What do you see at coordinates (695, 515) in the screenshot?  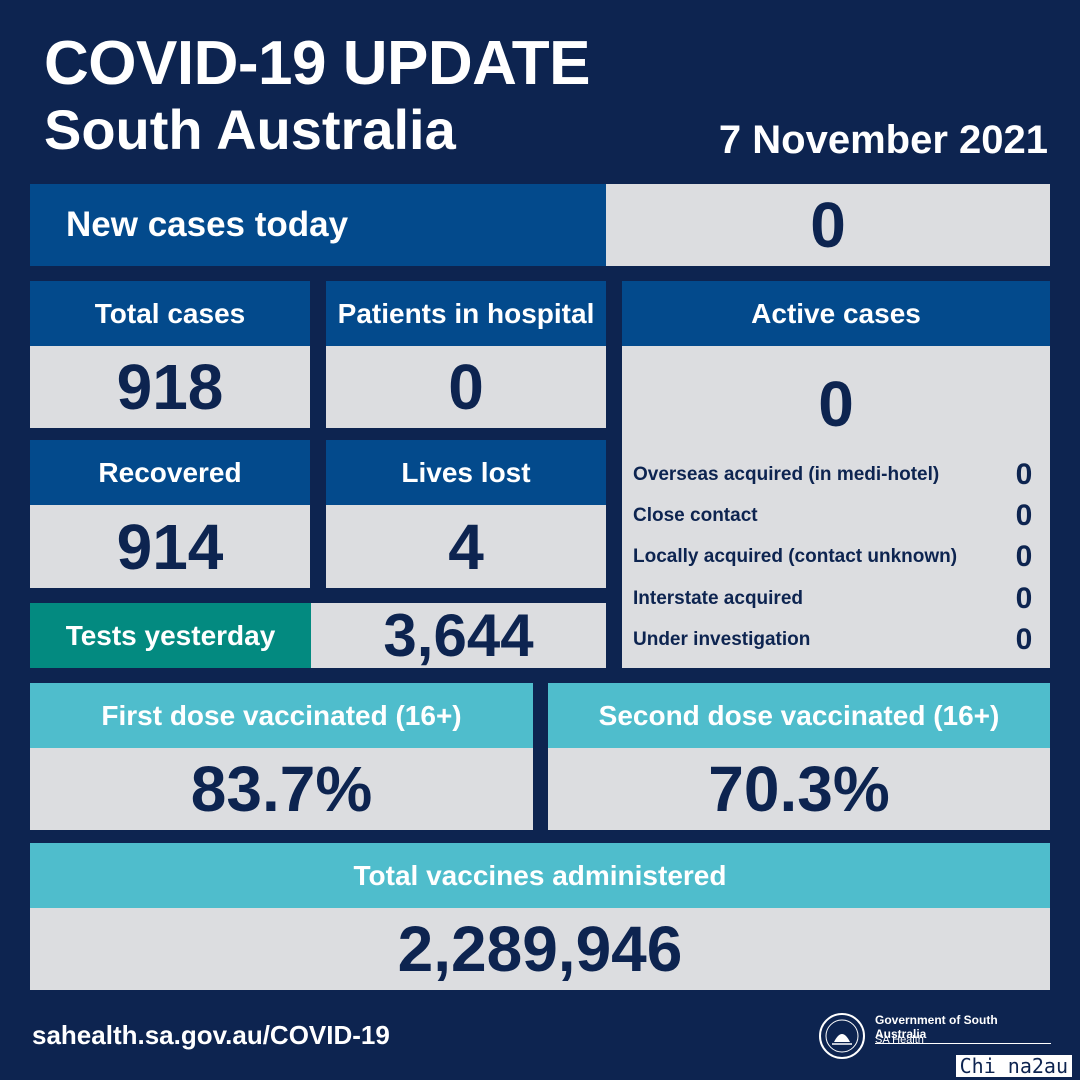 I see `breakdown-label: Close contact` at bounding box center [695, 515].